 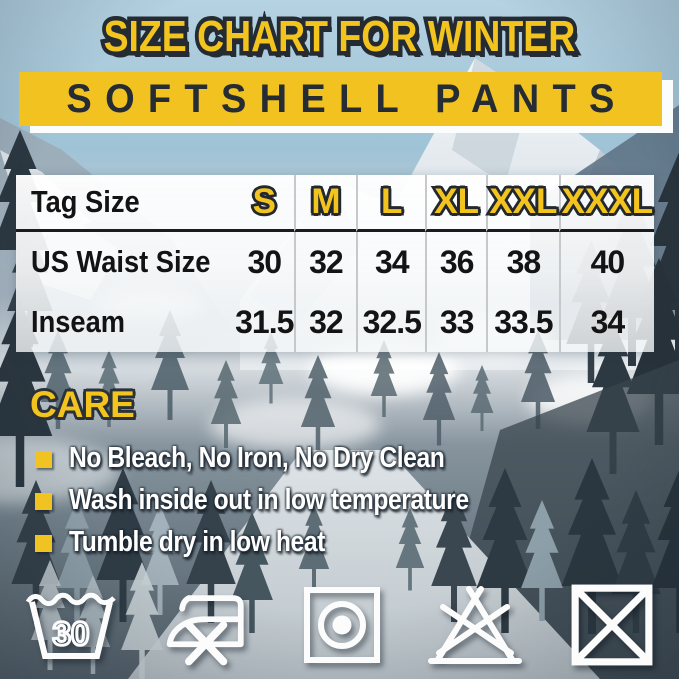 I want to click on page-title-outline: SIZE CHART FOR WINTER, so click(x=339, y=37).